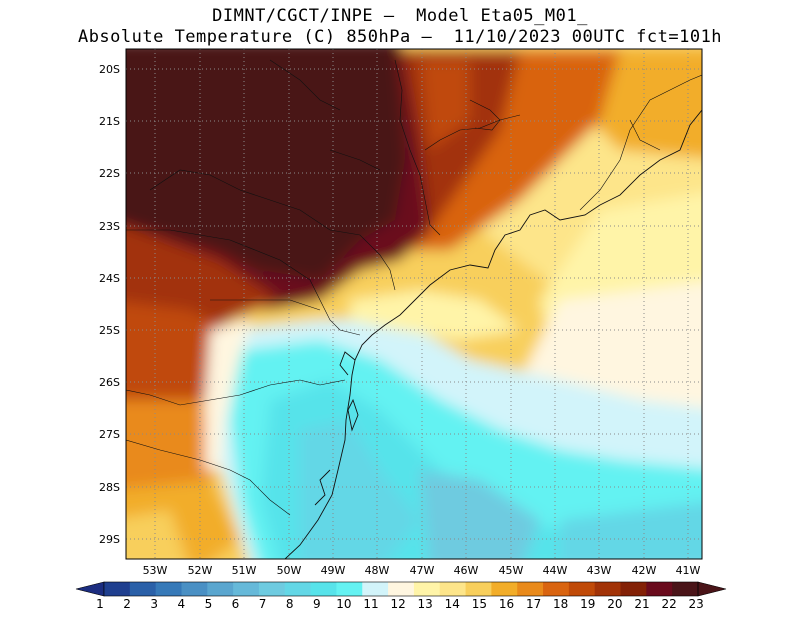 This screenshot has height=618, width=800. What do you see at coordinates (425, 604) in the screenshot?
I see `colorbar-label: 13` at bounding box center [425, 604].